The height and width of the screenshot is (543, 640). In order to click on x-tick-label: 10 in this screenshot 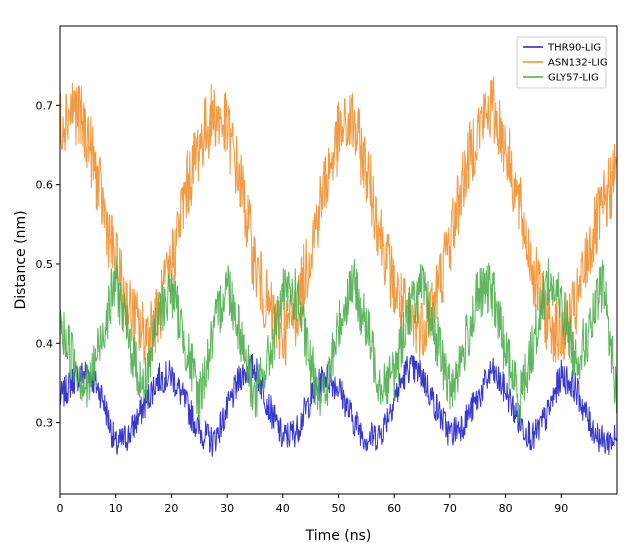, I will do `click(116, 508)`.